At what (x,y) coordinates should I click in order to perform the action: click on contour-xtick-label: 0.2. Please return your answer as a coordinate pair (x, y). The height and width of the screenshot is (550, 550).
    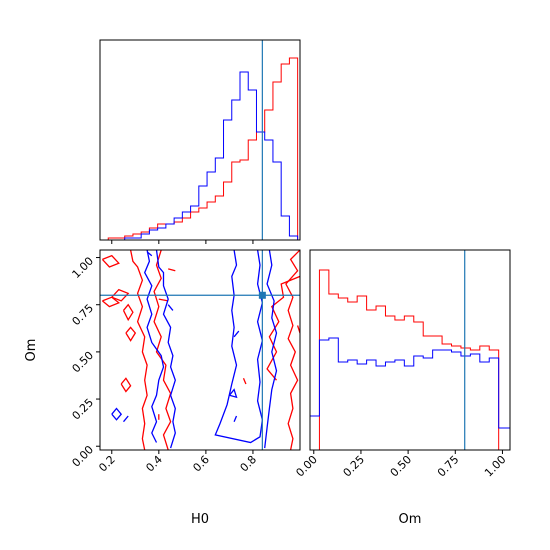
    Looking at the image, I should click on (107, 464).